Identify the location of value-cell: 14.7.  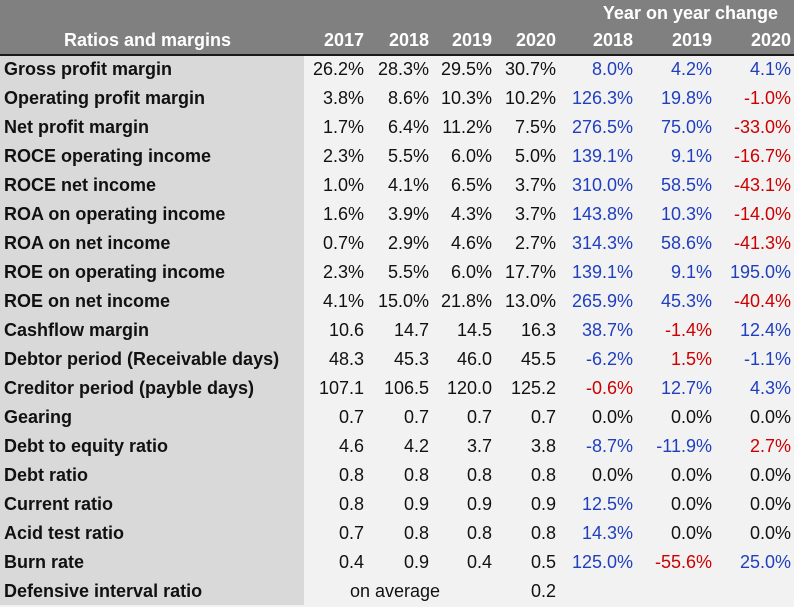
(411, 330).